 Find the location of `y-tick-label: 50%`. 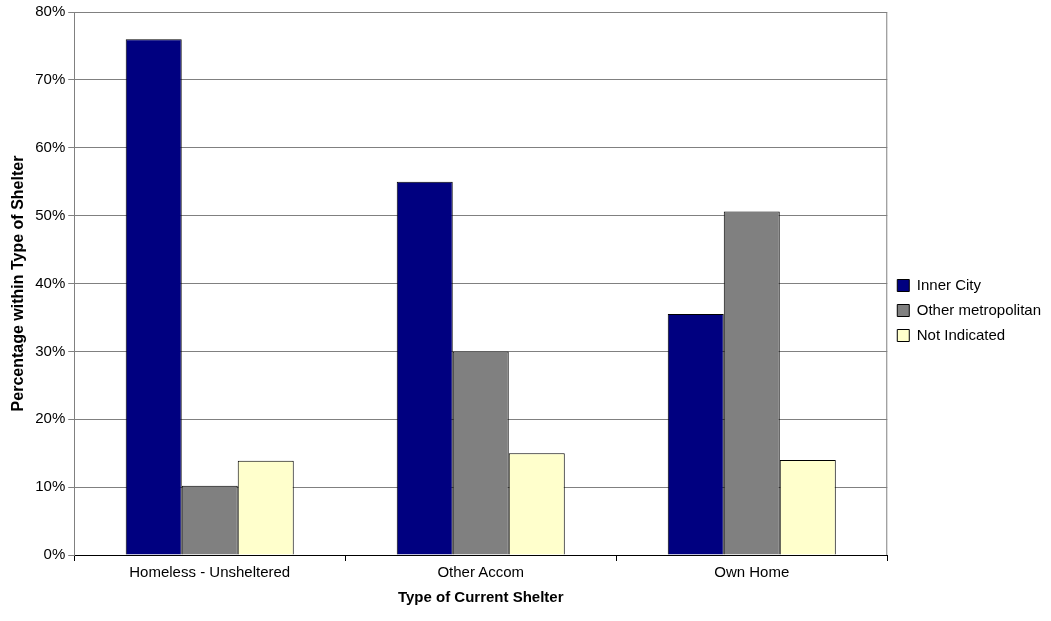

y-tick-label: 50% is located at coordinates (50, 214).